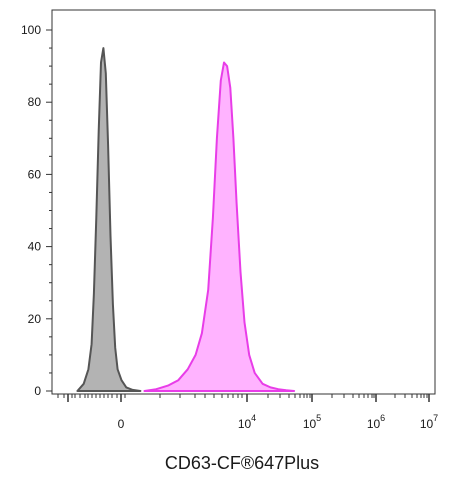  What do you see at coordinates (36, 210) in the screenshot?
I see `y-axis: 0 20 40 60 80 100` at bounding box center [36, 210].